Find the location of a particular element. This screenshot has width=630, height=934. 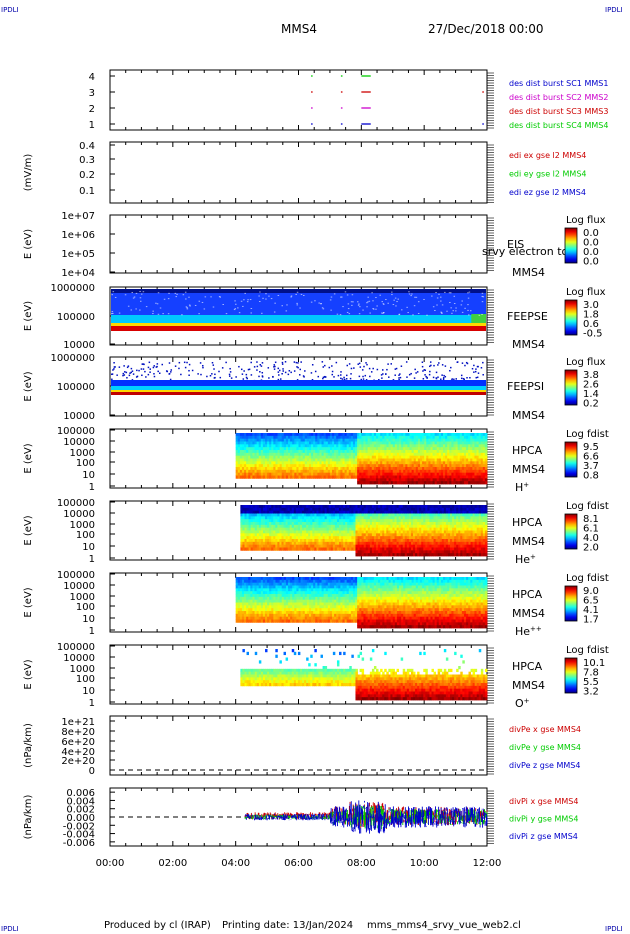

feepse-band is located at coordinates (298, 324).